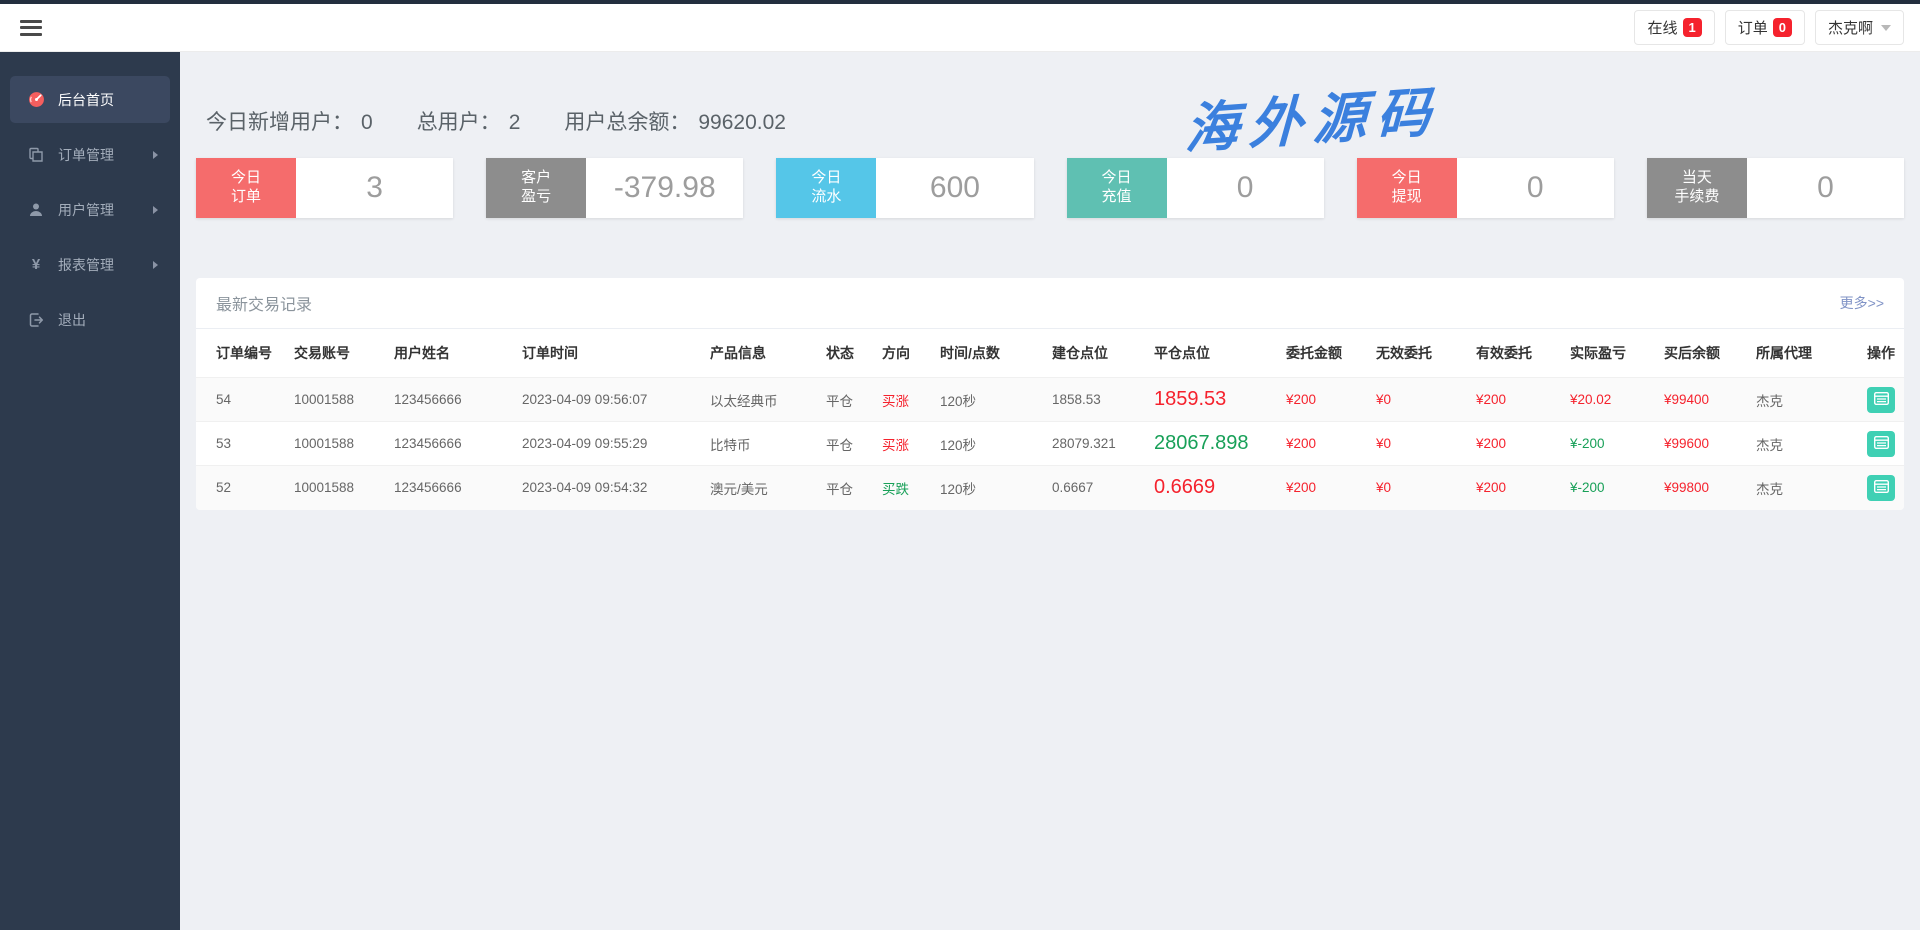 This screenshot has height=930, width=1920. What do you see at coordinates (955, 188) in the screenshot?
I see `stat-card-value: 600` at bounding box center [955, 188].